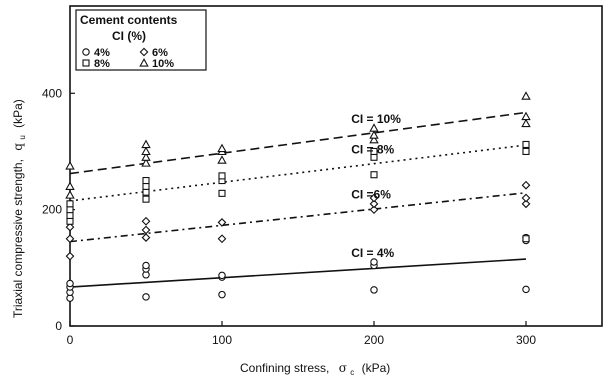 The width and height of the screenshot is (608, 380). Describe the element at coordinates (298, 273) in the screenshot. I see `fit-line-4pct` at that location.